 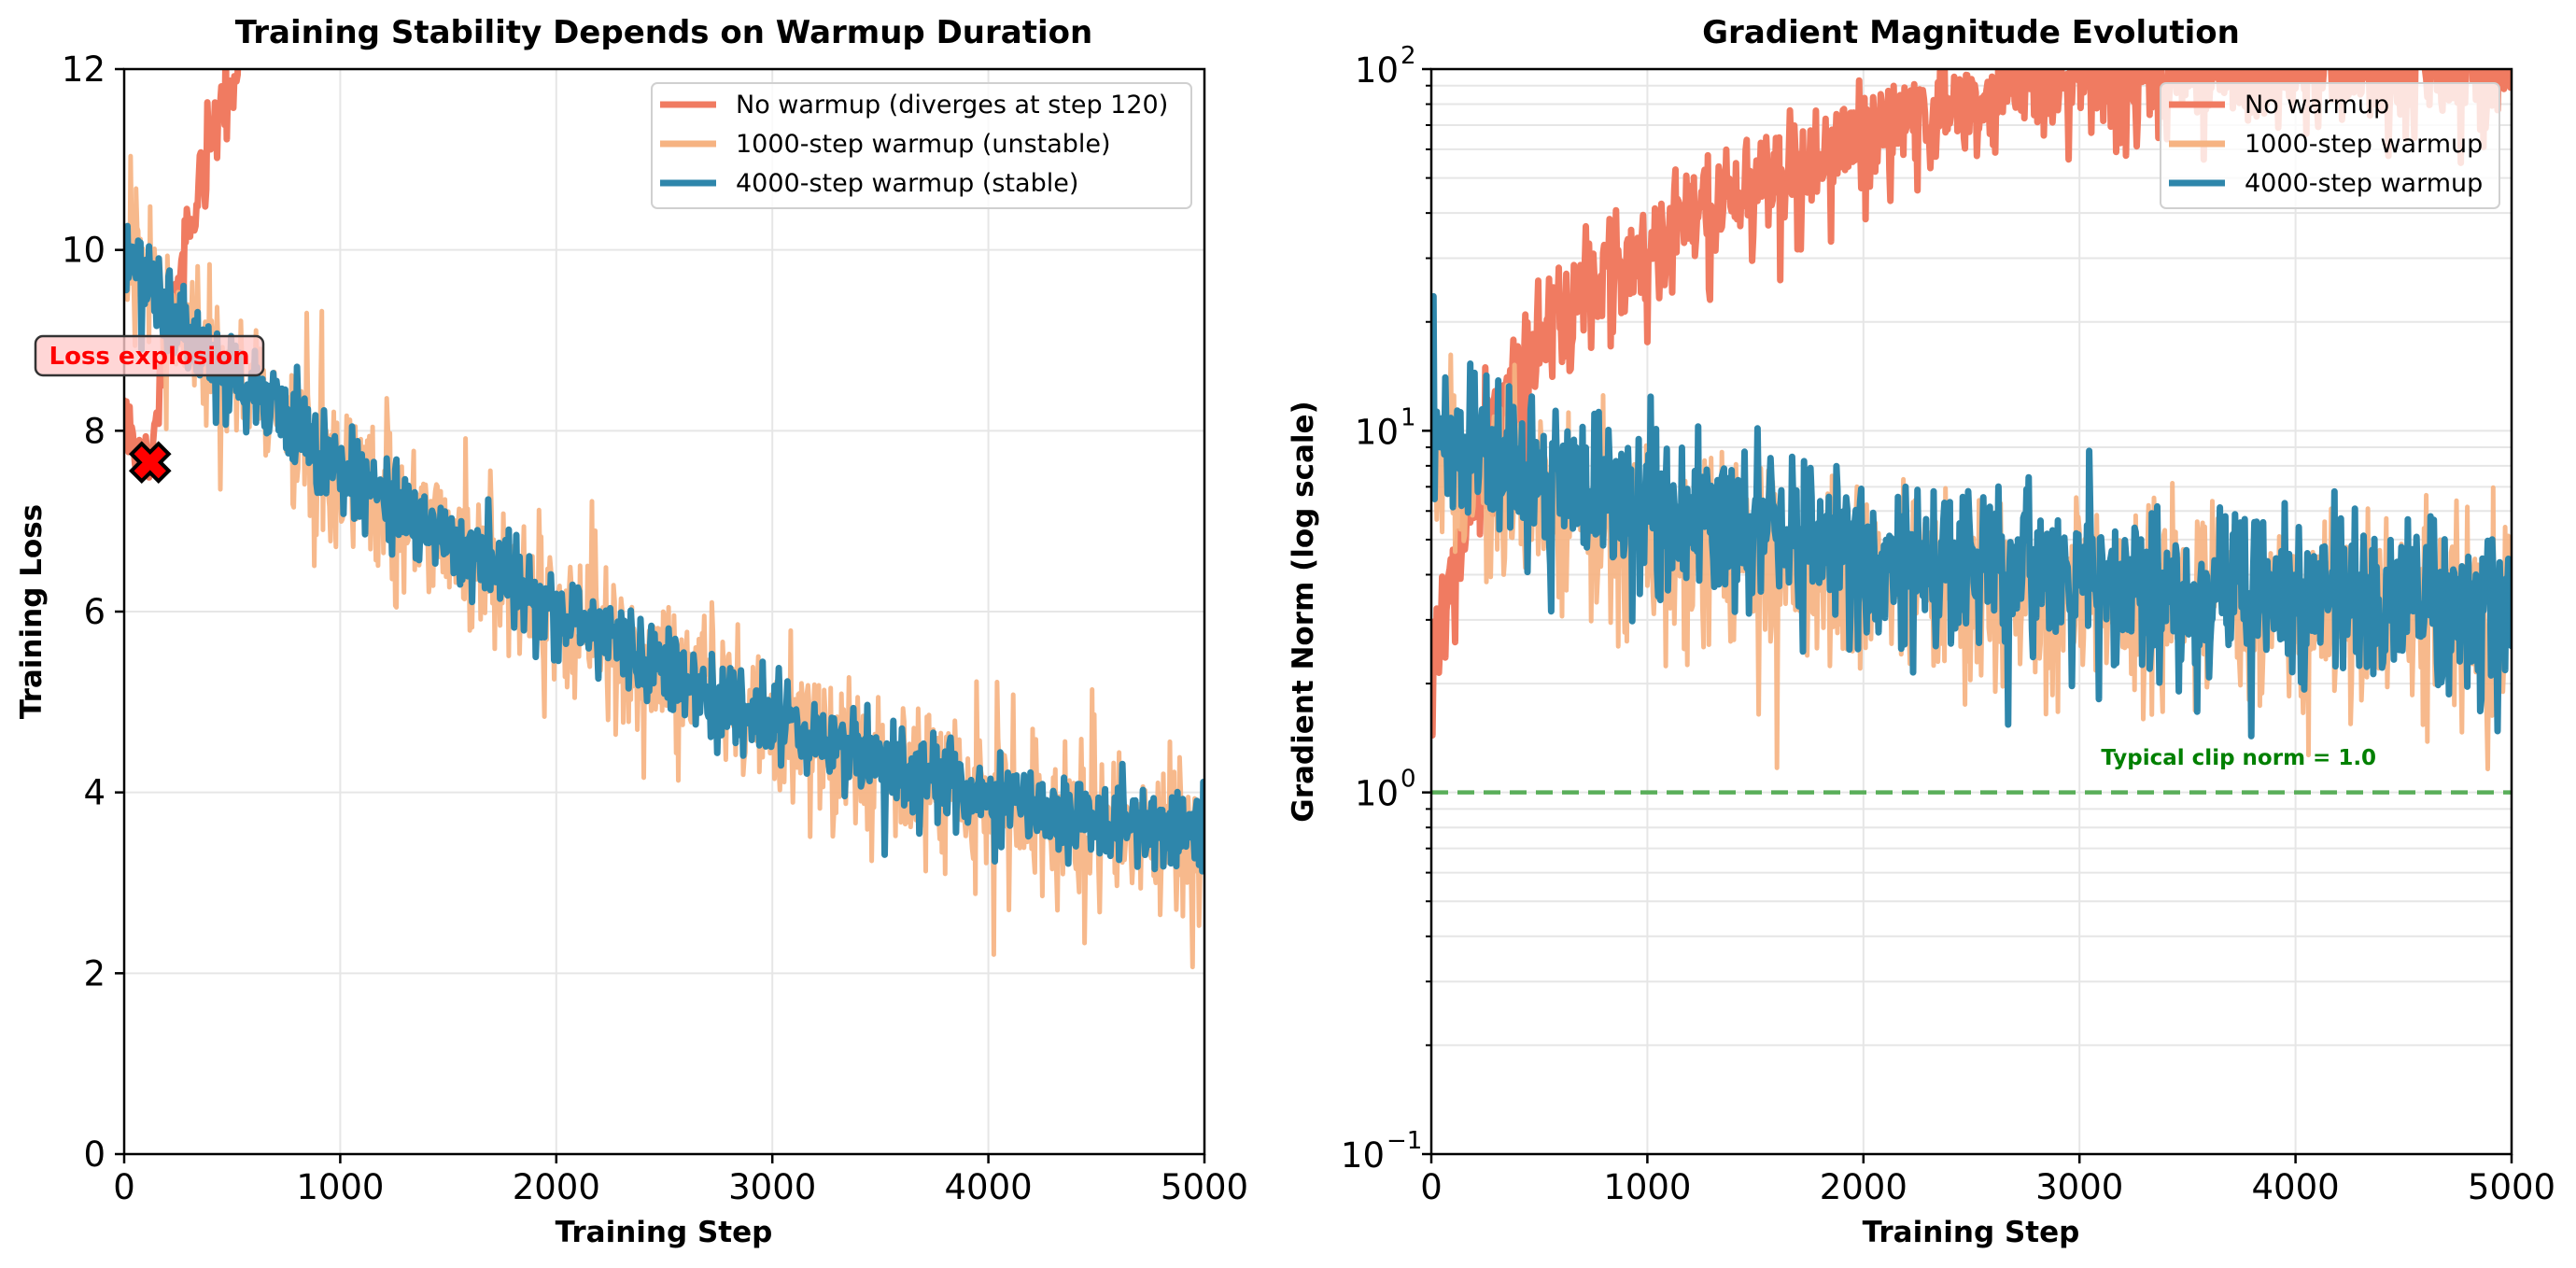 I want to click on loss-explosion-annotation: Loss explosion, so click(x=149, y=355).